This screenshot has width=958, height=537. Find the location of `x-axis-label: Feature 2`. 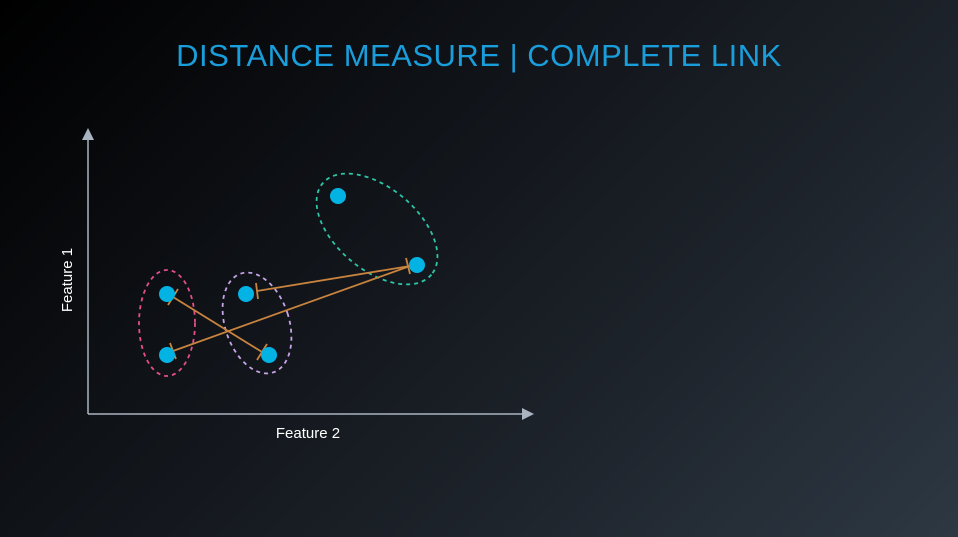

x-axis-label: Feature 2 is located at coordinates (308, 433).